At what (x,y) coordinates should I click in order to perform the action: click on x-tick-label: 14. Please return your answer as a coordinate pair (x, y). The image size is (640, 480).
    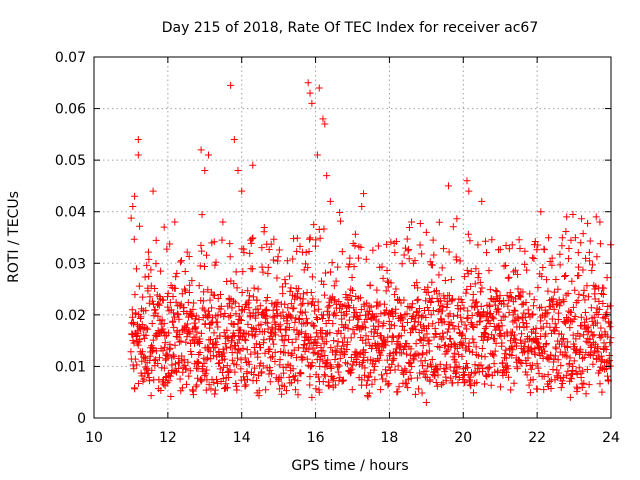
    Looking at the image, I should click on (242, 438).